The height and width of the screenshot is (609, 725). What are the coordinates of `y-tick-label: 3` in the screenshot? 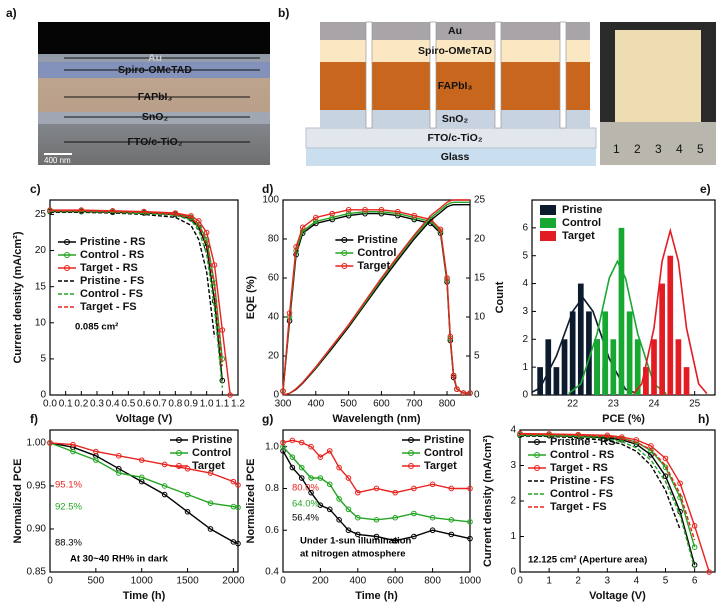 It's located at (513, 465).